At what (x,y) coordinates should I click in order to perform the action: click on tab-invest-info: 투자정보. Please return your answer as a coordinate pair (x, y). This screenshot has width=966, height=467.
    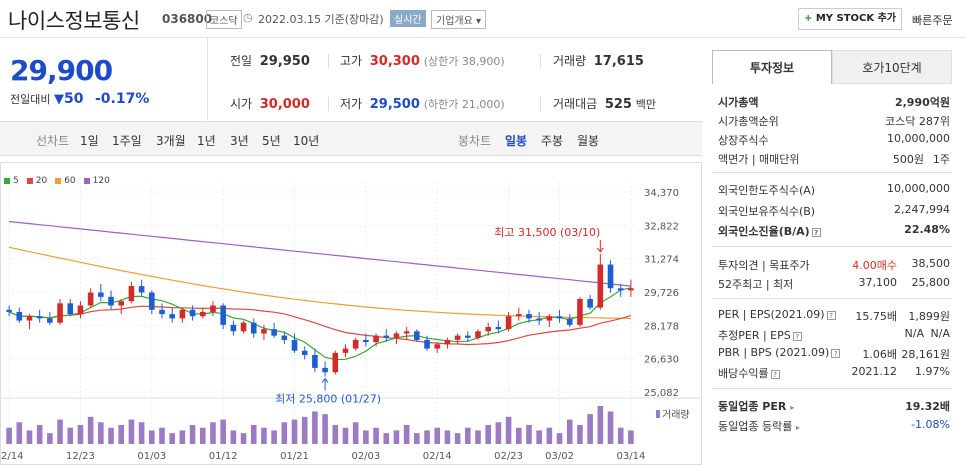
    Looking at the image, I should click on (772, 67).